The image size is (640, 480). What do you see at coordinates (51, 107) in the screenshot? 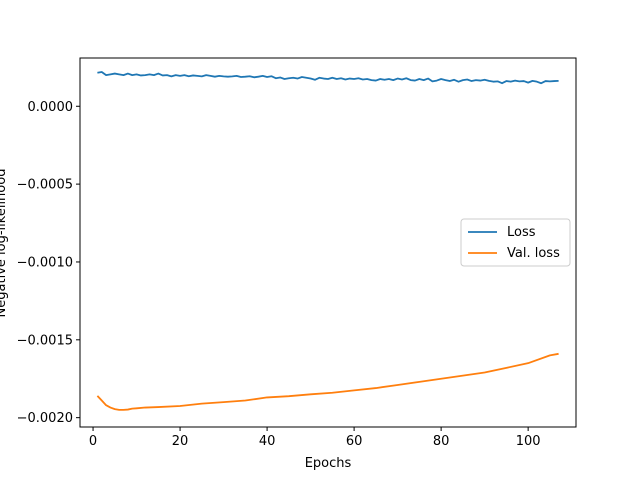
I see `y-tick-label: 0.0000` at bounding box center [51, 107].